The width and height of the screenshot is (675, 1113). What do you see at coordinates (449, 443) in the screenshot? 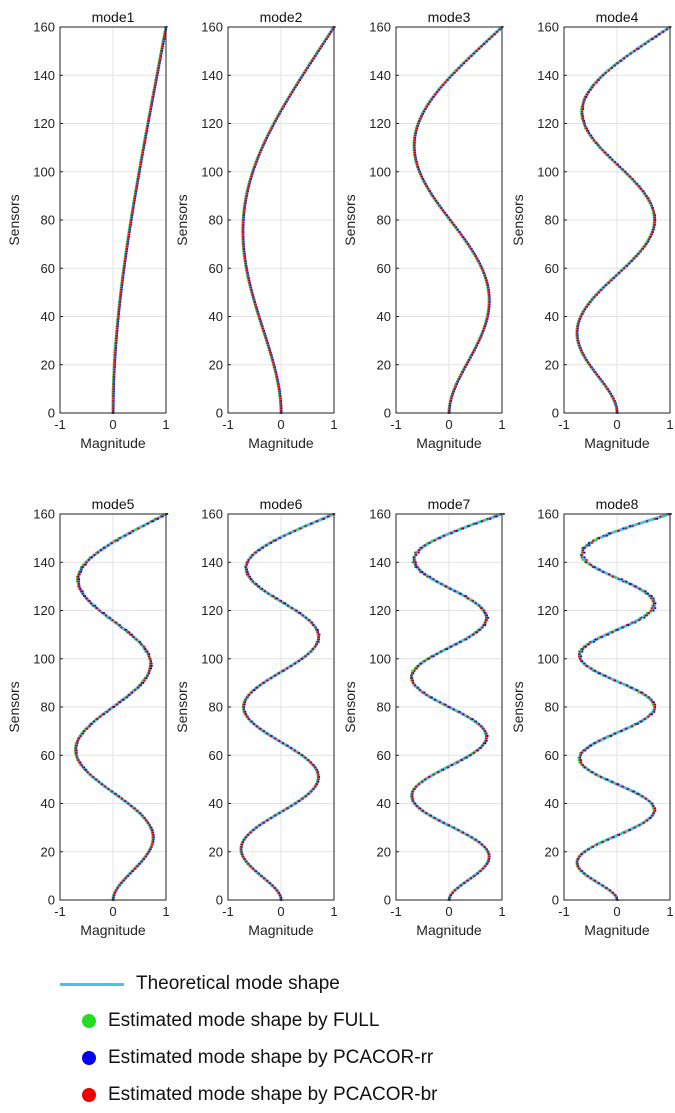
I see `x-axis-label: Magnitude` at bounding box center [449, 443].